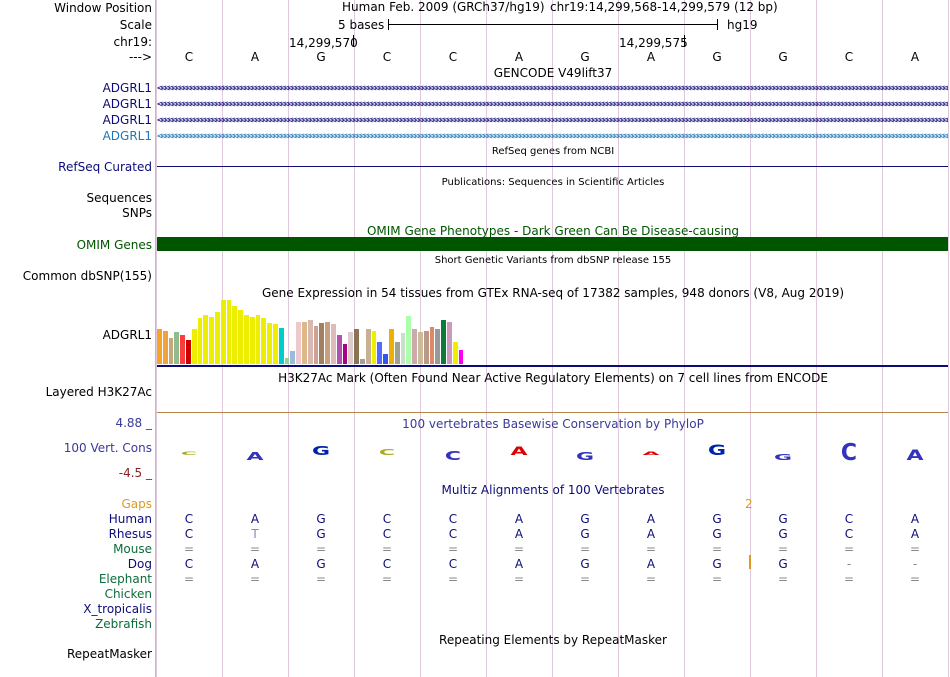 This screenshot has height=677, width=950. What do you see at coordinates (139, 564) in the screenshot?
I see `species-label: Dog` at bounding box center [139, 564].